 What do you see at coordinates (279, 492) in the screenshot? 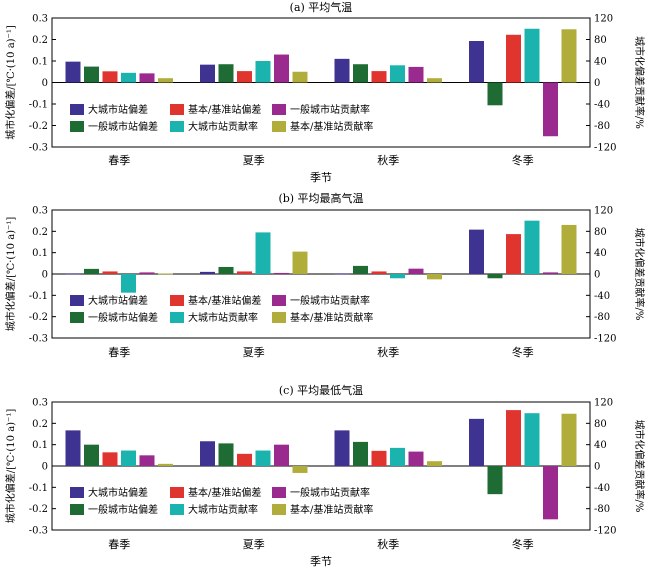
I see `legend-swatch-gen-contrib` at bounding box center [279, 492].